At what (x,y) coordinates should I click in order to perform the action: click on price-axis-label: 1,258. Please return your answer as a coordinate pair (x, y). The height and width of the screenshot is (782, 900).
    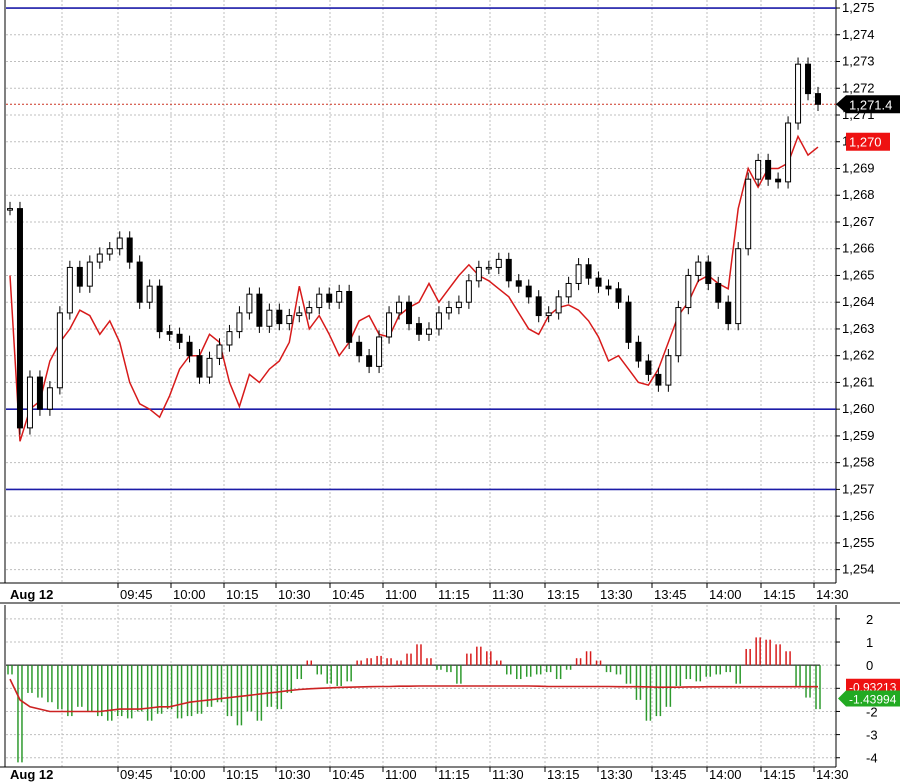
    Looking at the image, I should click on (858, 462).